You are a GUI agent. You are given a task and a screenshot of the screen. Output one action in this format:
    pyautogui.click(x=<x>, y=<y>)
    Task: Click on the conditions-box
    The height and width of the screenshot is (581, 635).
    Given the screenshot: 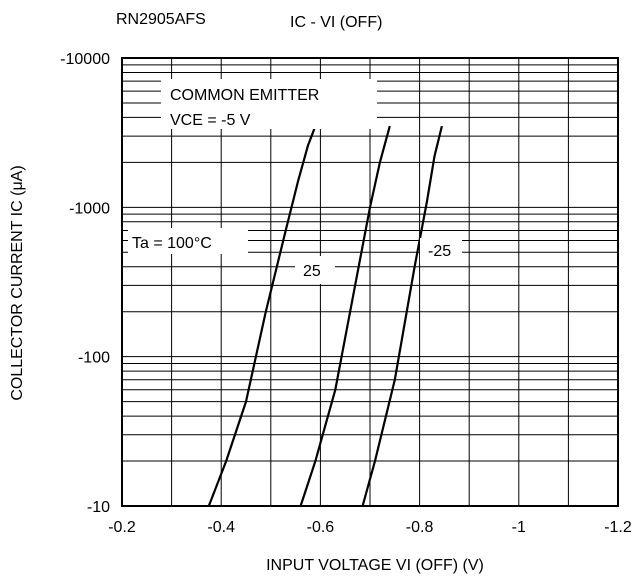 What is the action you would take?
    pyautogui.click(x=269, y=104)
    